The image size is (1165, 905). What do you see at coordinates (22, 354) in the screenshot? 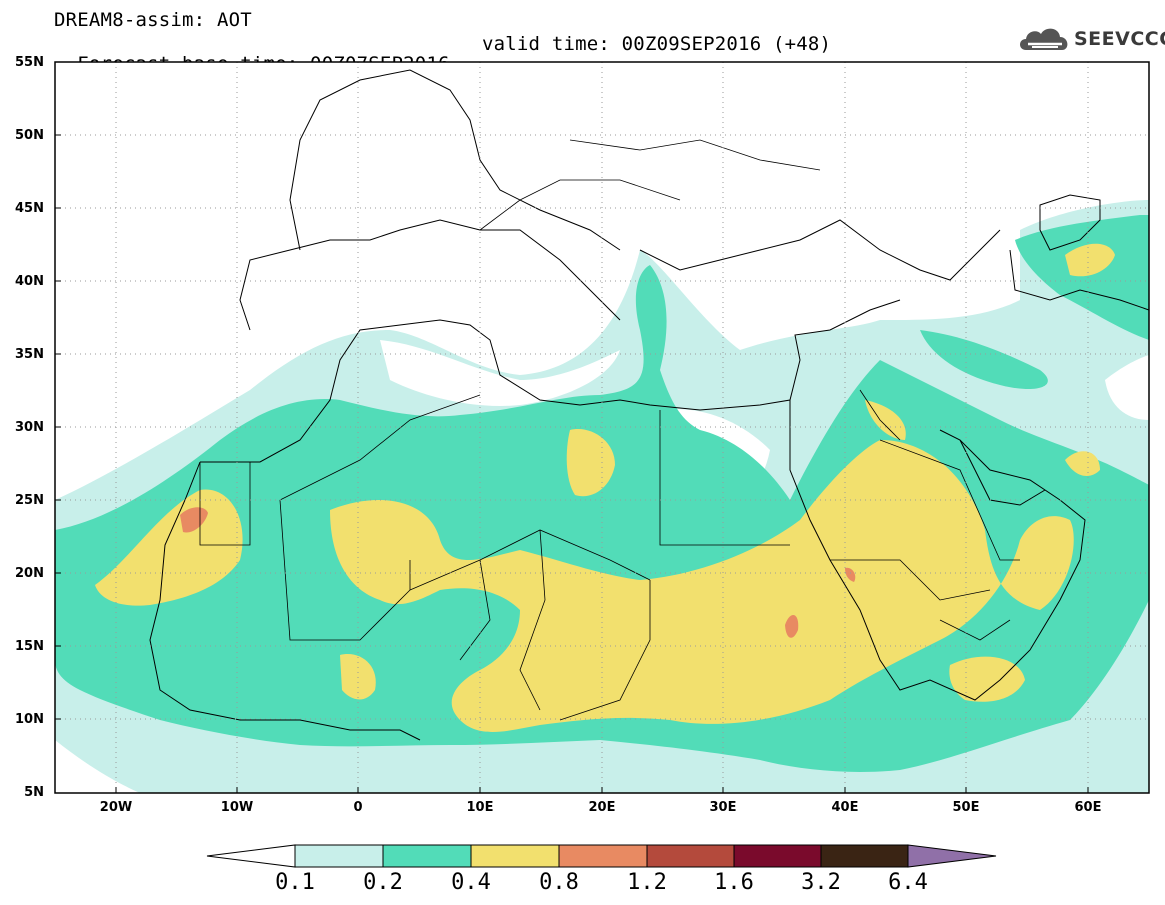
I see `lat-label-35n: 35N` at bounding box center [22, 354].